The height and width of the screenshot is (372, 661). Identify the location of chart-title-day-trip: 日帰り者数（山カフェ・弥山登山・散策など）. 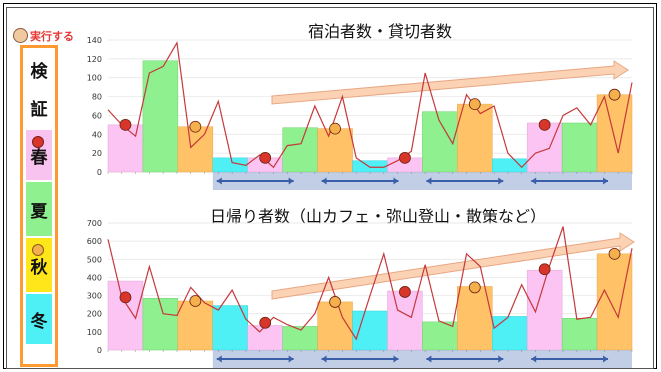
(378, 216).